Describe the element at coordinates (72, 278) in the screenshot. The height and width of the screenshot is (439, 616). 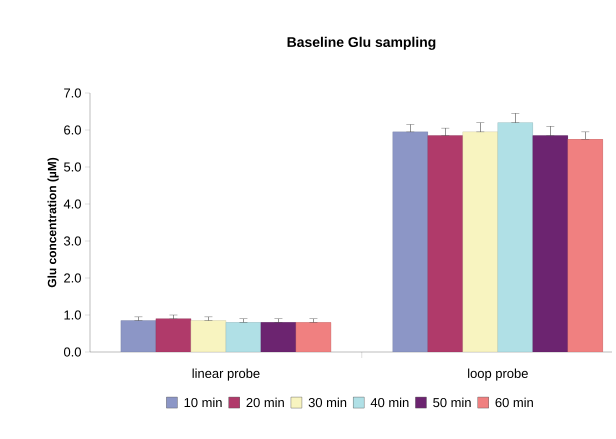
I see `y-tick-label: 2.0` at that location.